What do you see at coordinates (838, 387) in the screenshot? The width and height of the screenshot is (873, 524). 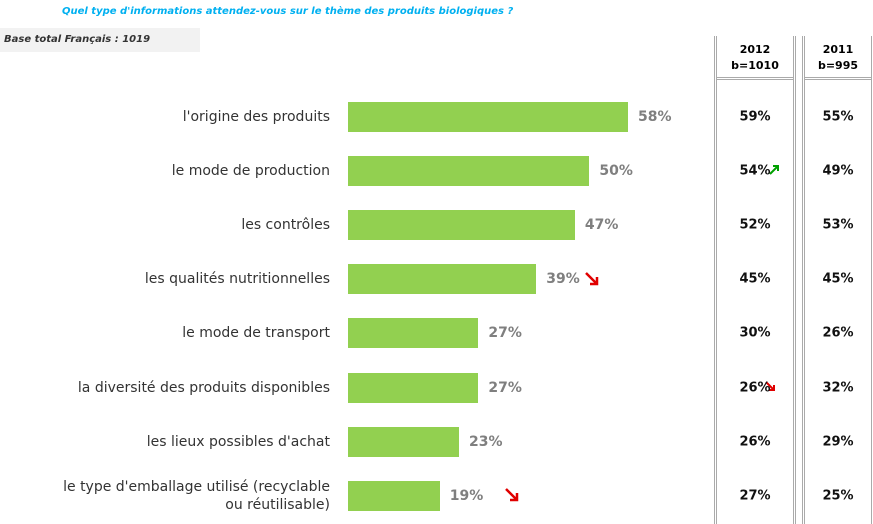 I see `table-cell: 32%` at bounding box center [838, 387].